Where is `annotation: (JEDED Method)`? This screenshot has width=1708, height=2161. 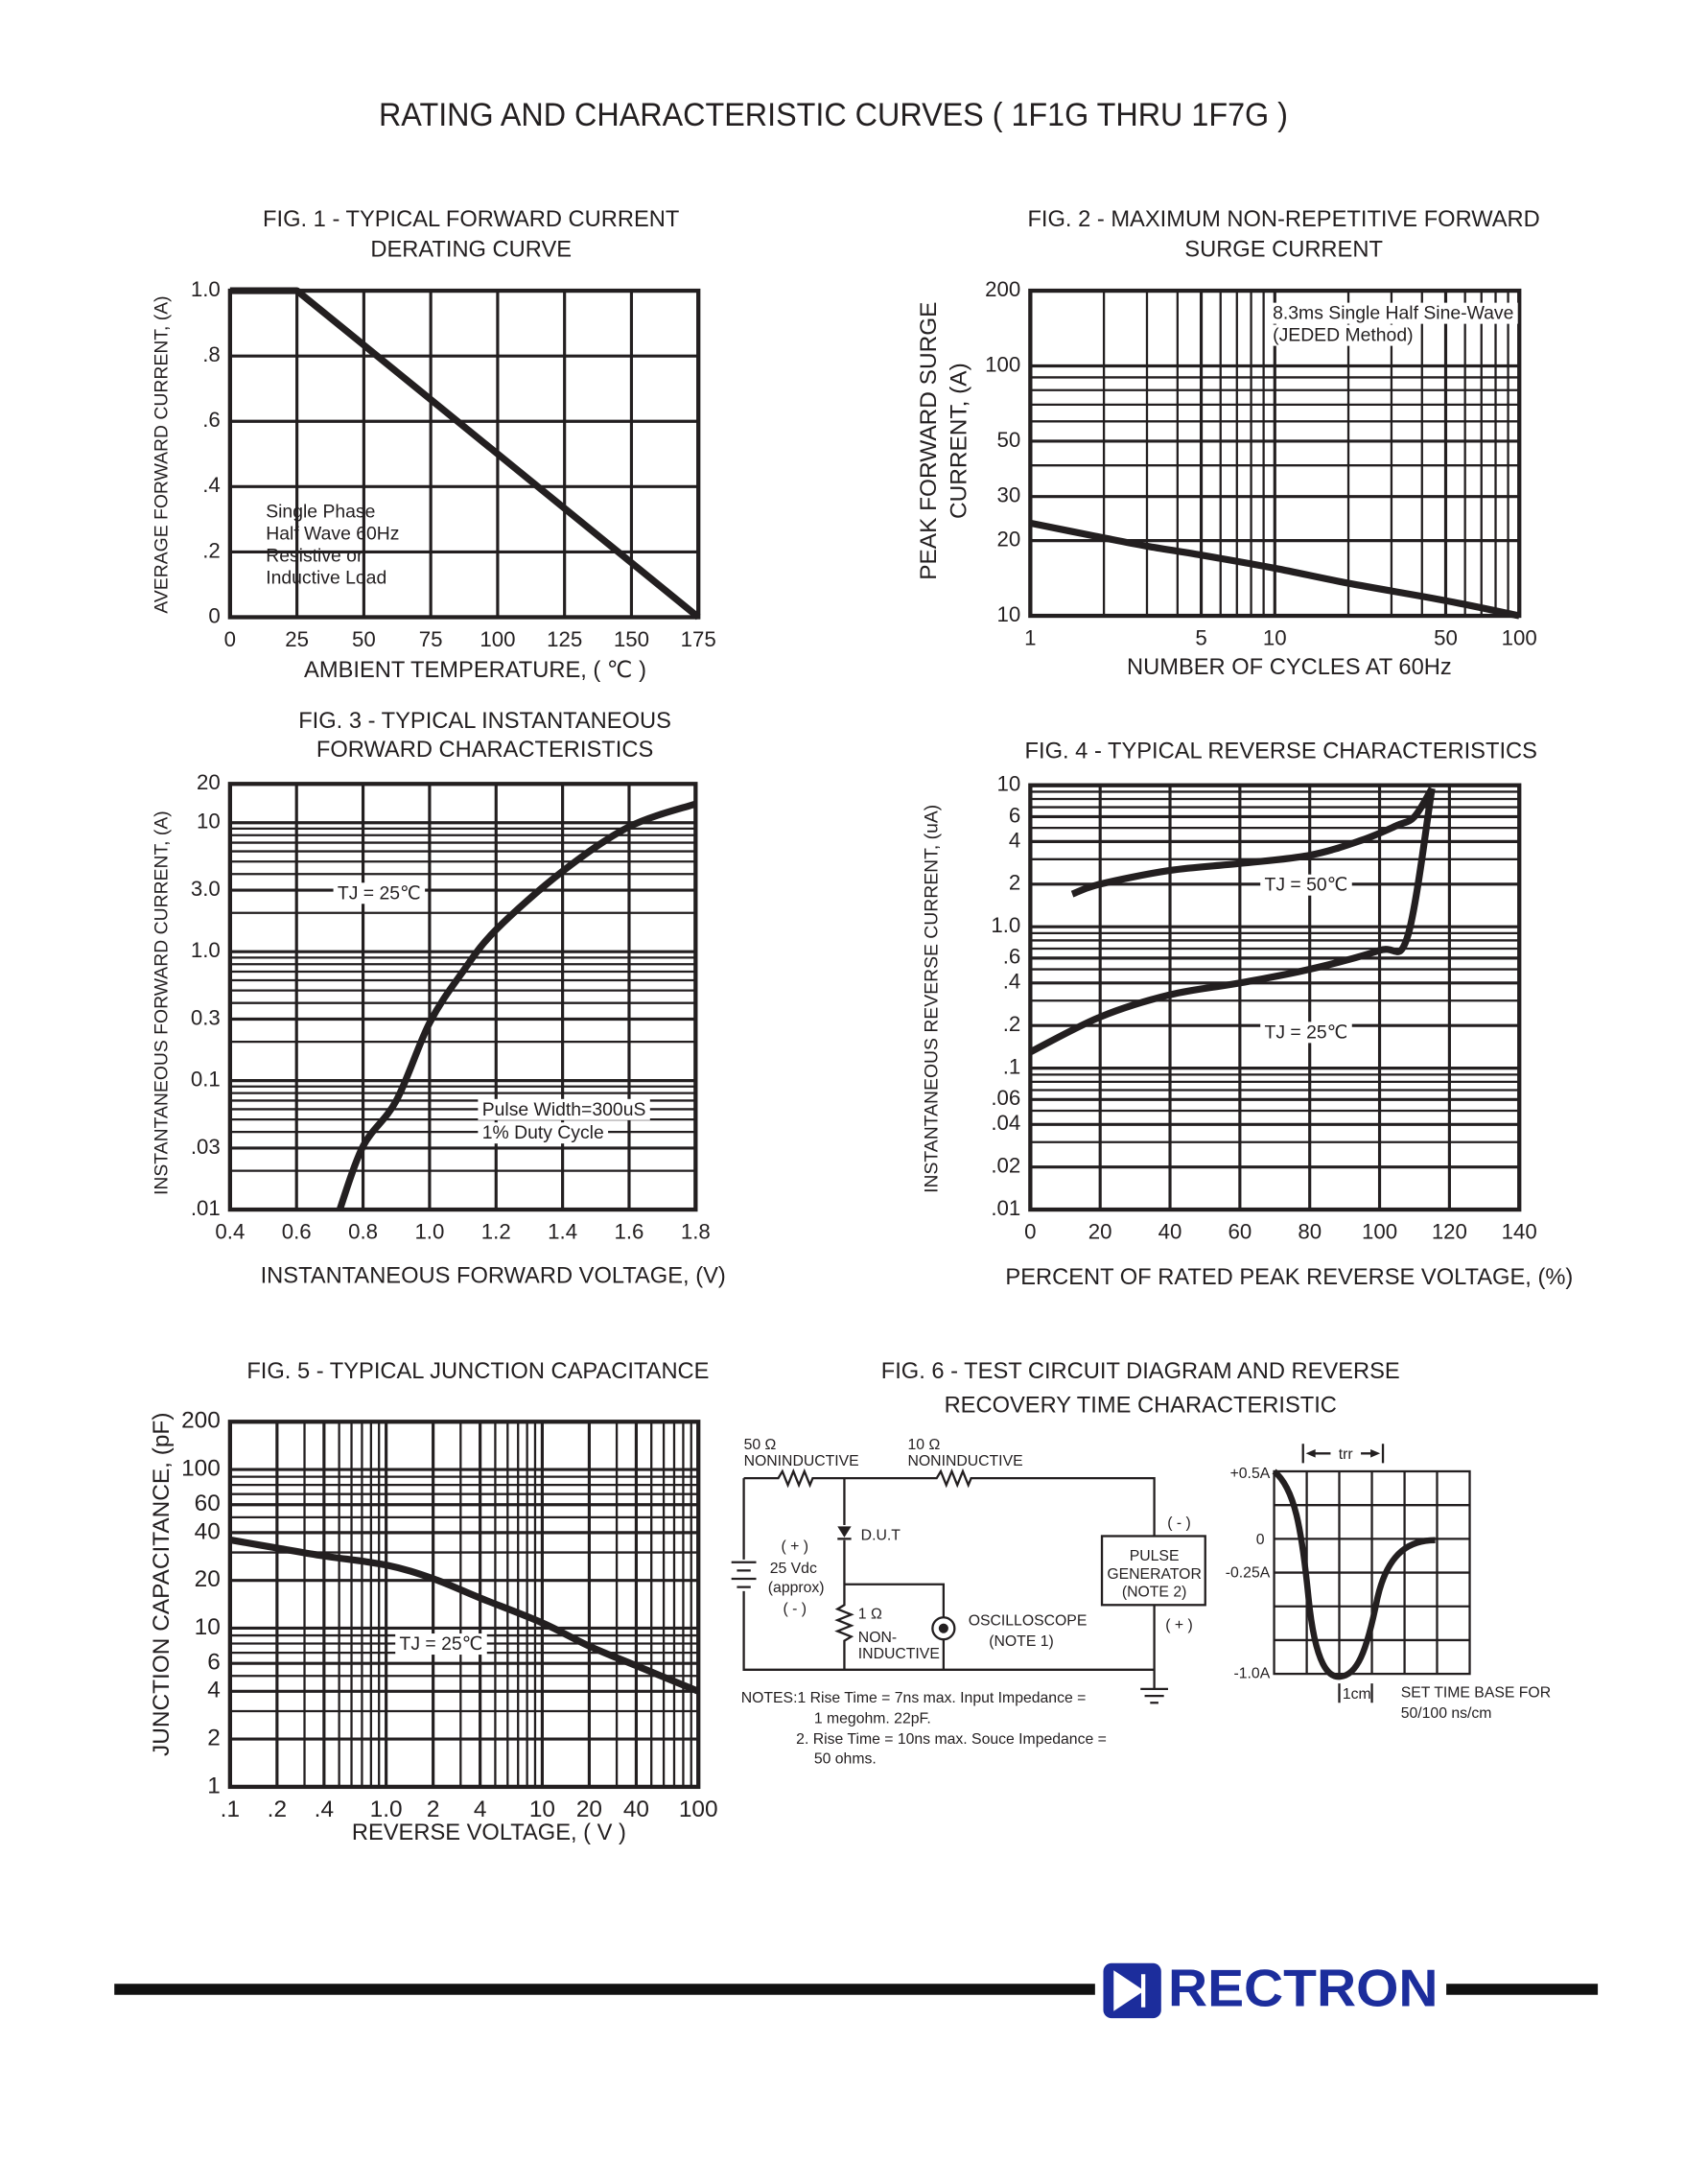 annotation: (JEDED Method) is located at coordinates (1343, 335).